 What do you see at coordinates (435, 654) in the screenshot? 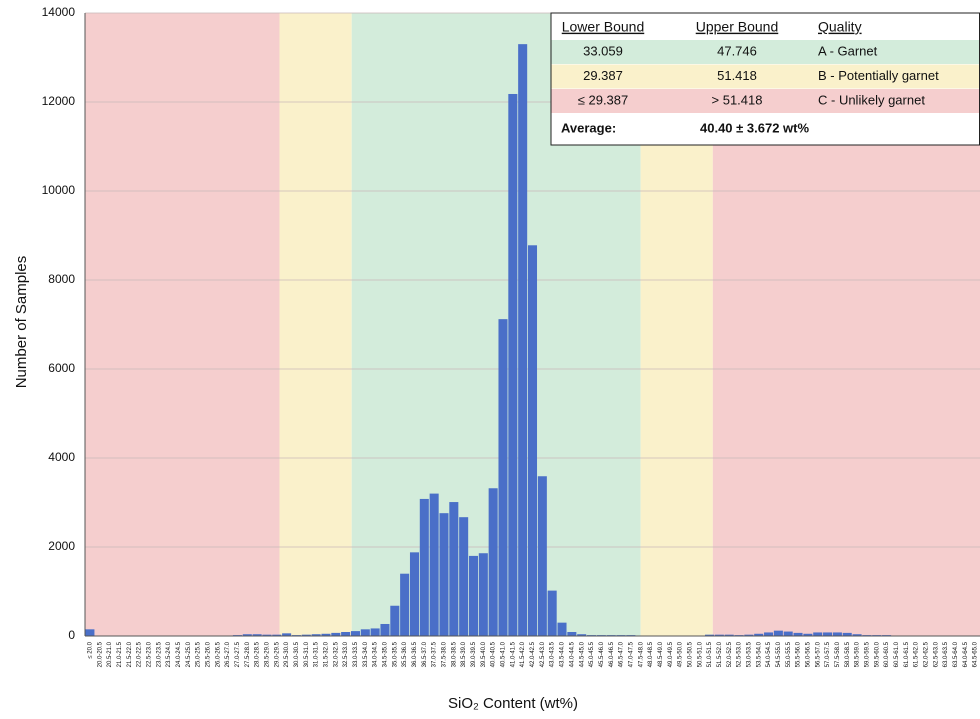
I see `x-tick-label: 37.0-37.5` at bounding box center [435, 654].